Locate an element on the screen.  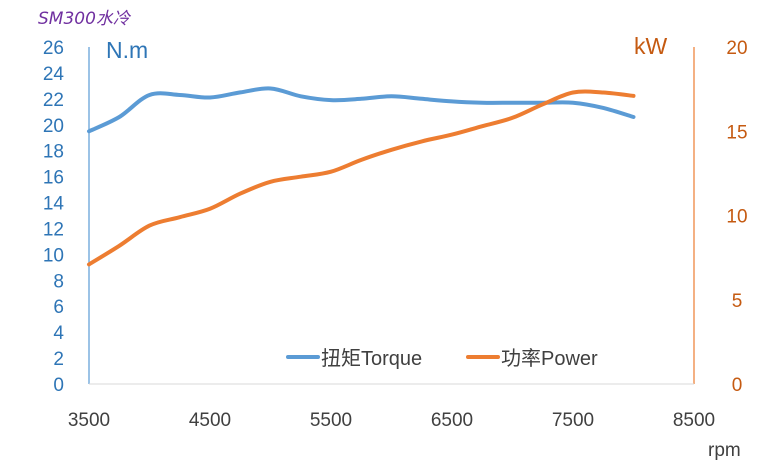
x-axis-tick-label: 8500 is located at coordinates (694, 420).